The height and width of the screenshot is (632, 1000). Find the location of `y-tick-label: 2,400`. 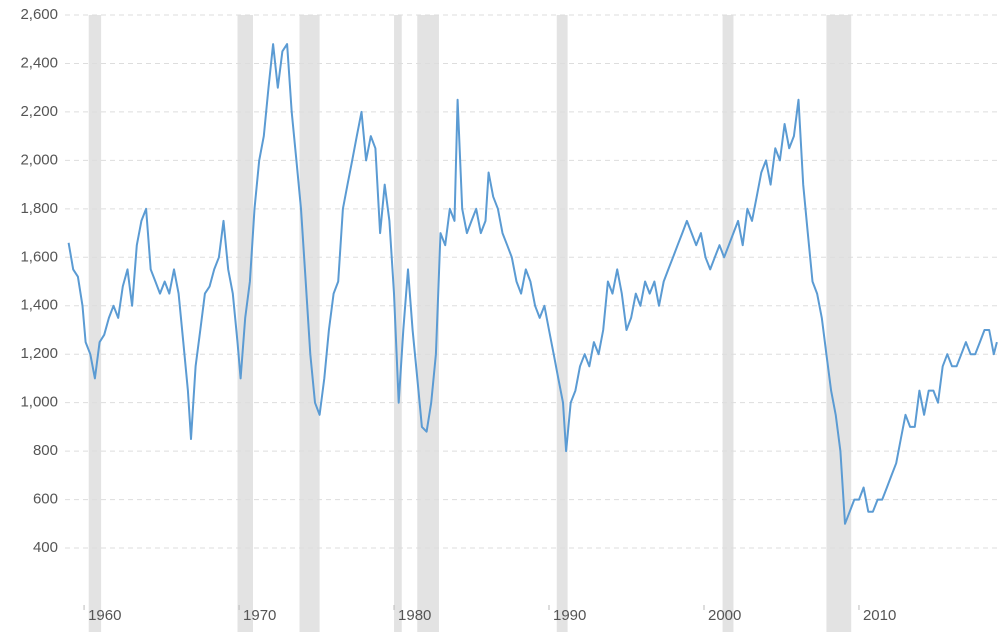

y-tick-label: 2,400 is located at coordinates (39, 62).